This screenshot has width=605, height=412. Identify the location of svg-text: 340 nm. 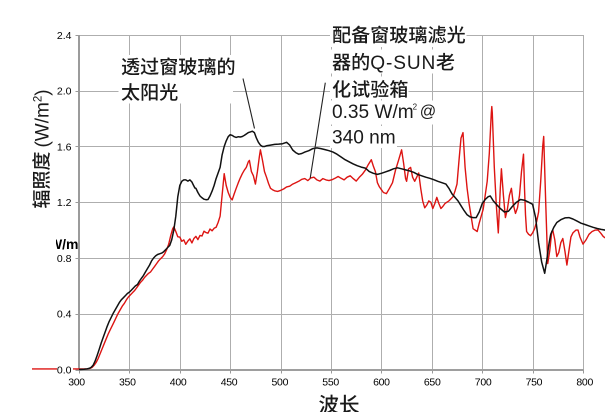
(364, 138).